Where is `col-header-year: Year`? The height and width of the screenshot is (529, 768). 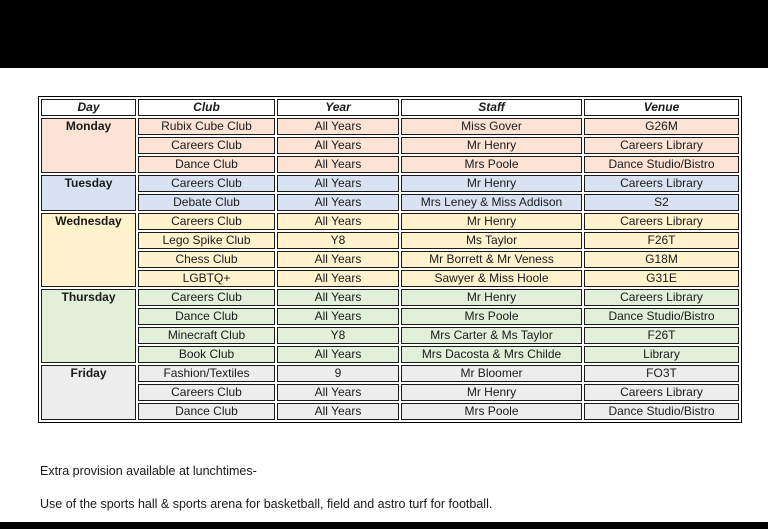
col-header-year: Year is located at coordinates (338, 107).